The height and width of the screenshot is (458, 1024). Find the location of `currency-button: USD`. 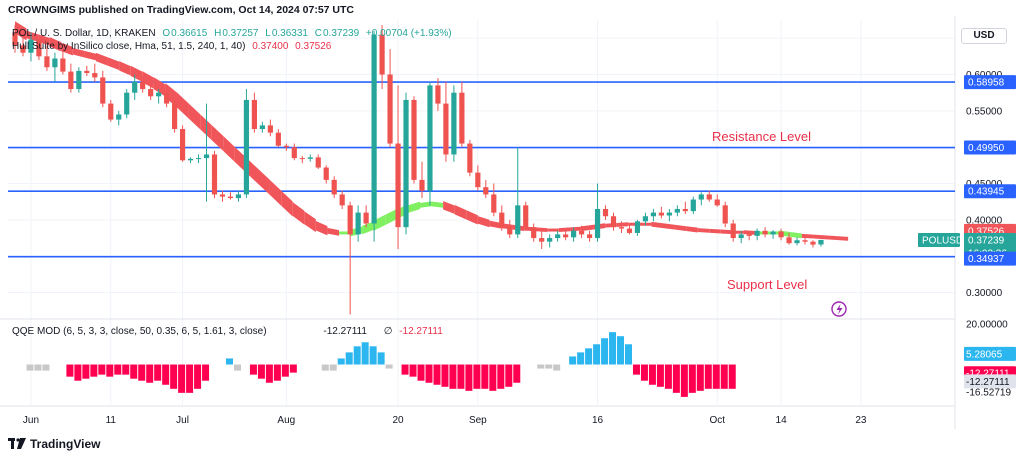

currency-button: USD is located at coordinates (984, 36).